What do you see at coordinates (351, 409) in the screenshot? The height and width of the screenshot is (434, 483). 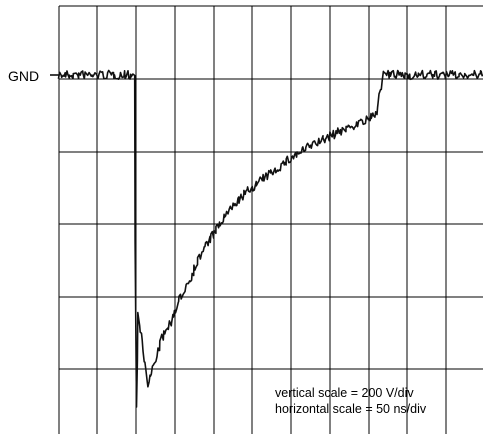 I see `horizontal-scale-annotation: horizontal scale = 50 ns/div` at bounding box center [351, 409].